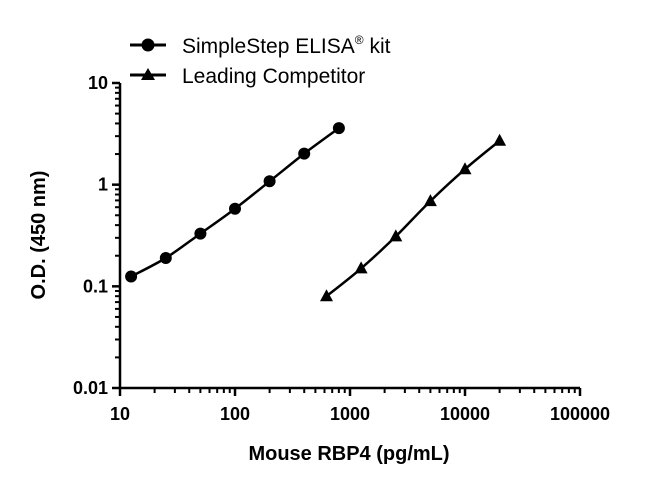 The image size is (650, 484). I want to click on y-tick-label: 0.01, so click(90, 388).